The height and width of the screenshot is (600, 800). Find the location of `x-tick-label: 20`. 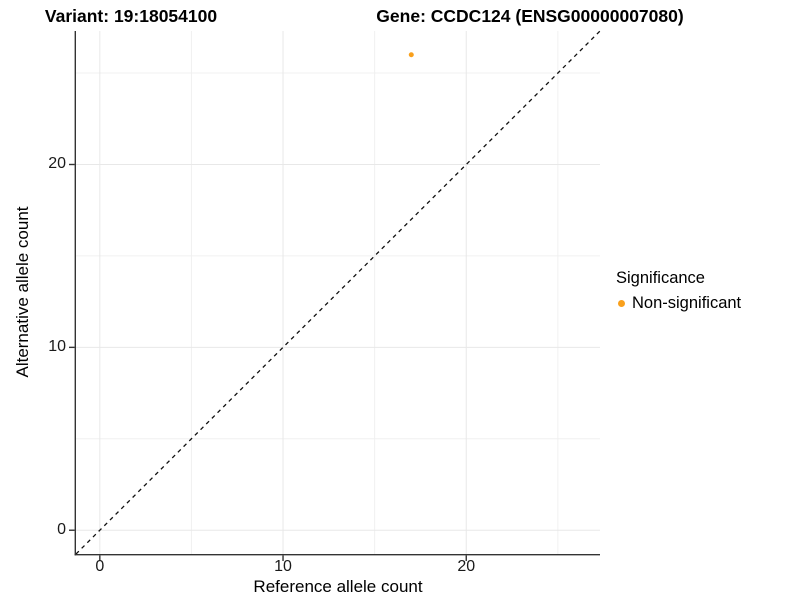

x-tick-label: 20 is located at coordinates (466, 566).